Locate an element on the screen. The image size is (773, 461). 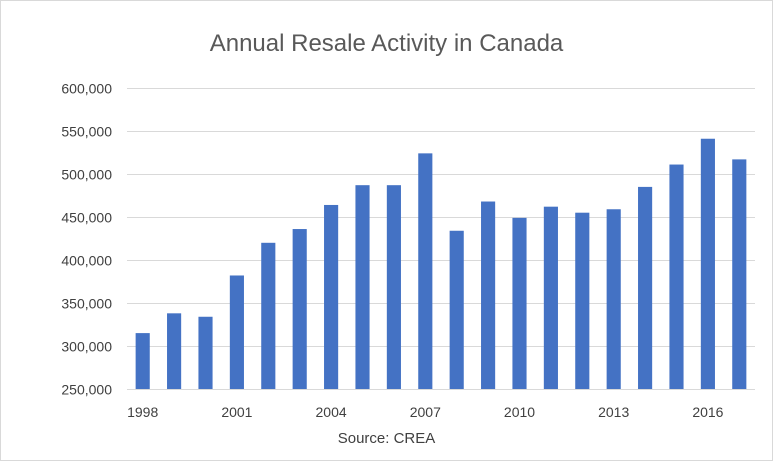
y-tick-label: 500,000 is located at coordinates (86, 175).